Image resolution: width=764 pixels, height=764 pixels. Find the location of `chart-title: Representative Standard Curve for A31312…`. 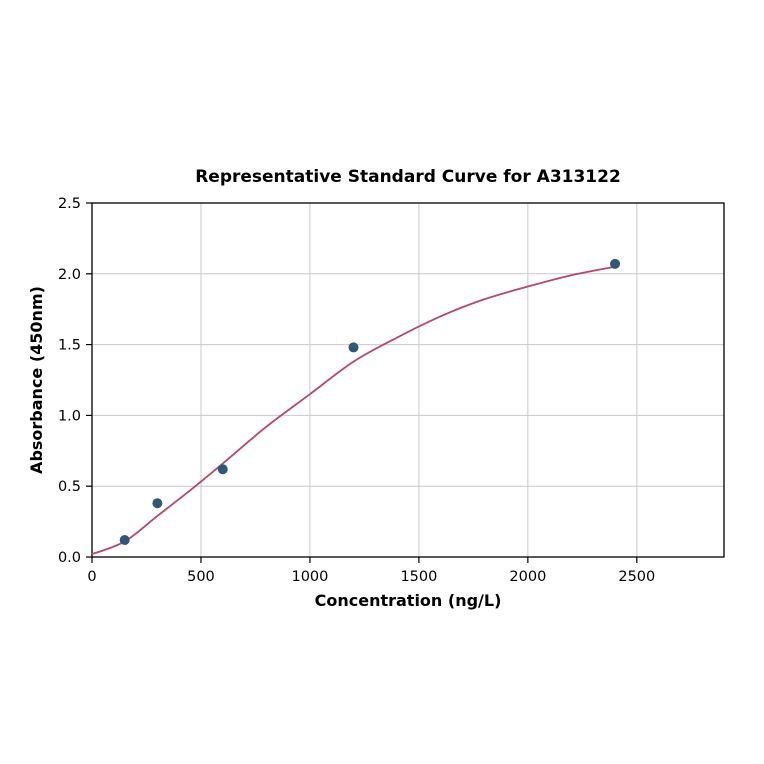

chart-title: Representative Standard Curve for A31312… is located at coordinates (408, 177).